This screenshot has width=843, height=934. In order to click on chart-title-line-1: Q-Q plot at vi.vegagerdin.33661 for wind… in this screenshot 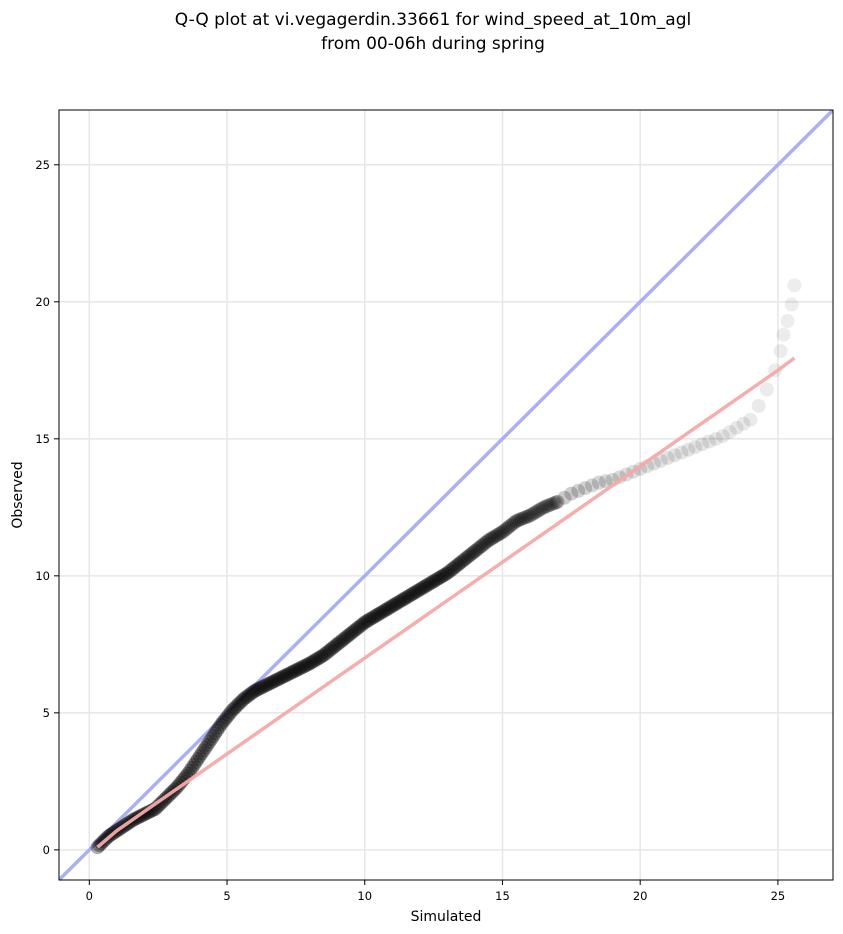, I will do `click(433, 20)`.